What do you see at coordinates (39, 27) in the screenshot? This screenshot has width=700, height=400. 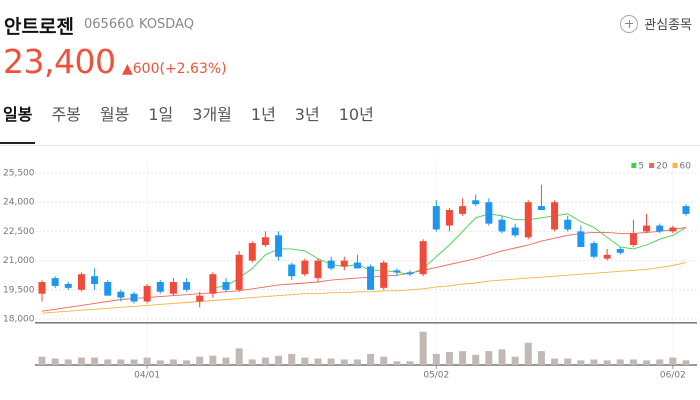 I see `stock-name: 안트로젠` at bounding box center [39, 27].